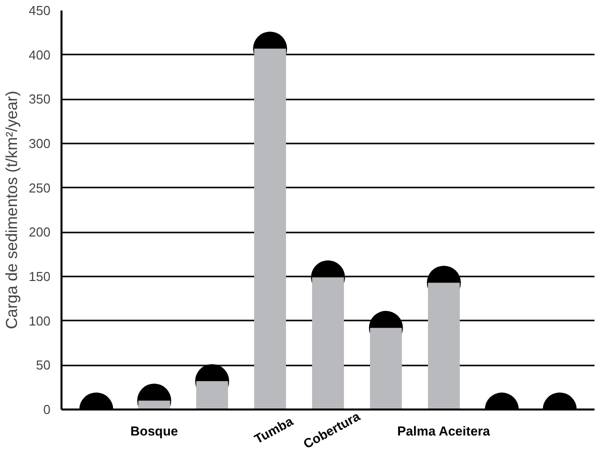  I want to click on y-tick-label: 50, so click(43, 365).